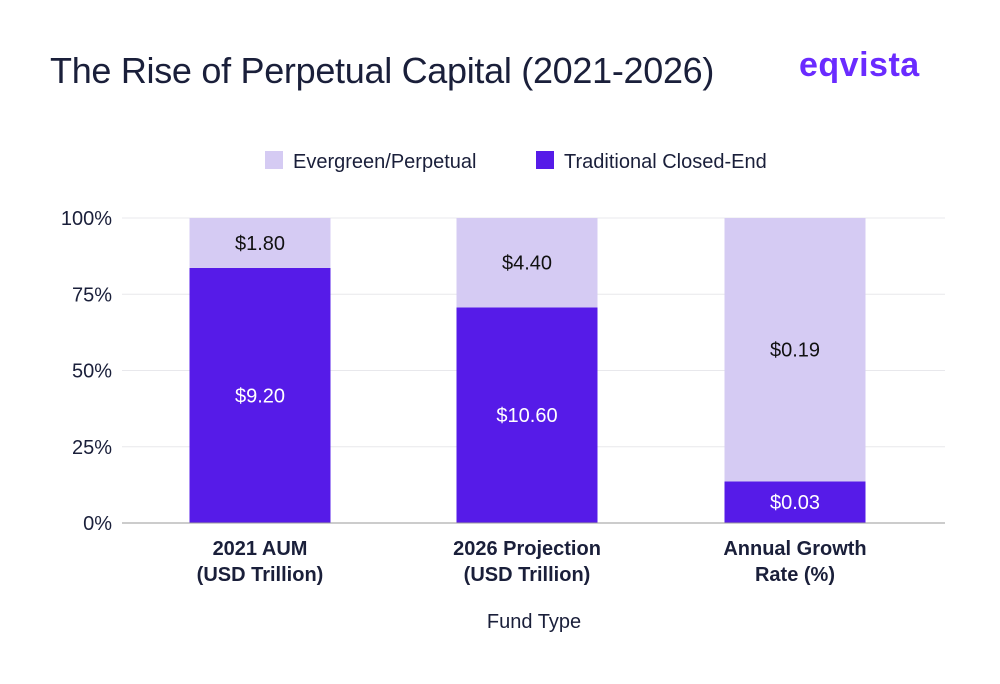  I want to click on data-label-traditional: $10.60, so click(526, 416).